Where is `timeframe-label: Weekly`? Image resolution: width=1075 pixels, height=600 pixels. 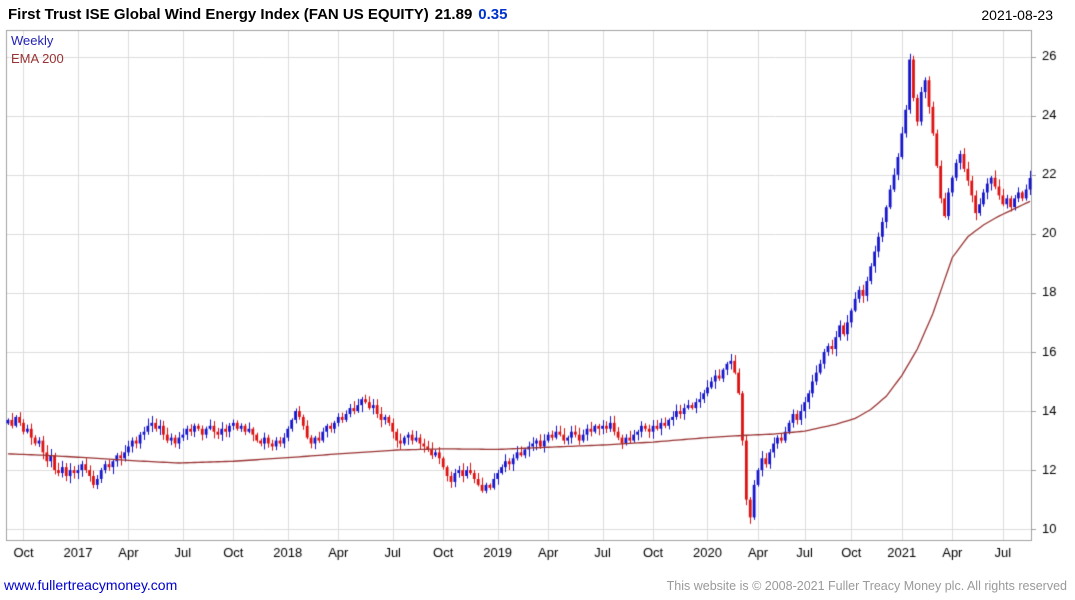 timeframe-label: Weekly is located at coordinates (32, 40).